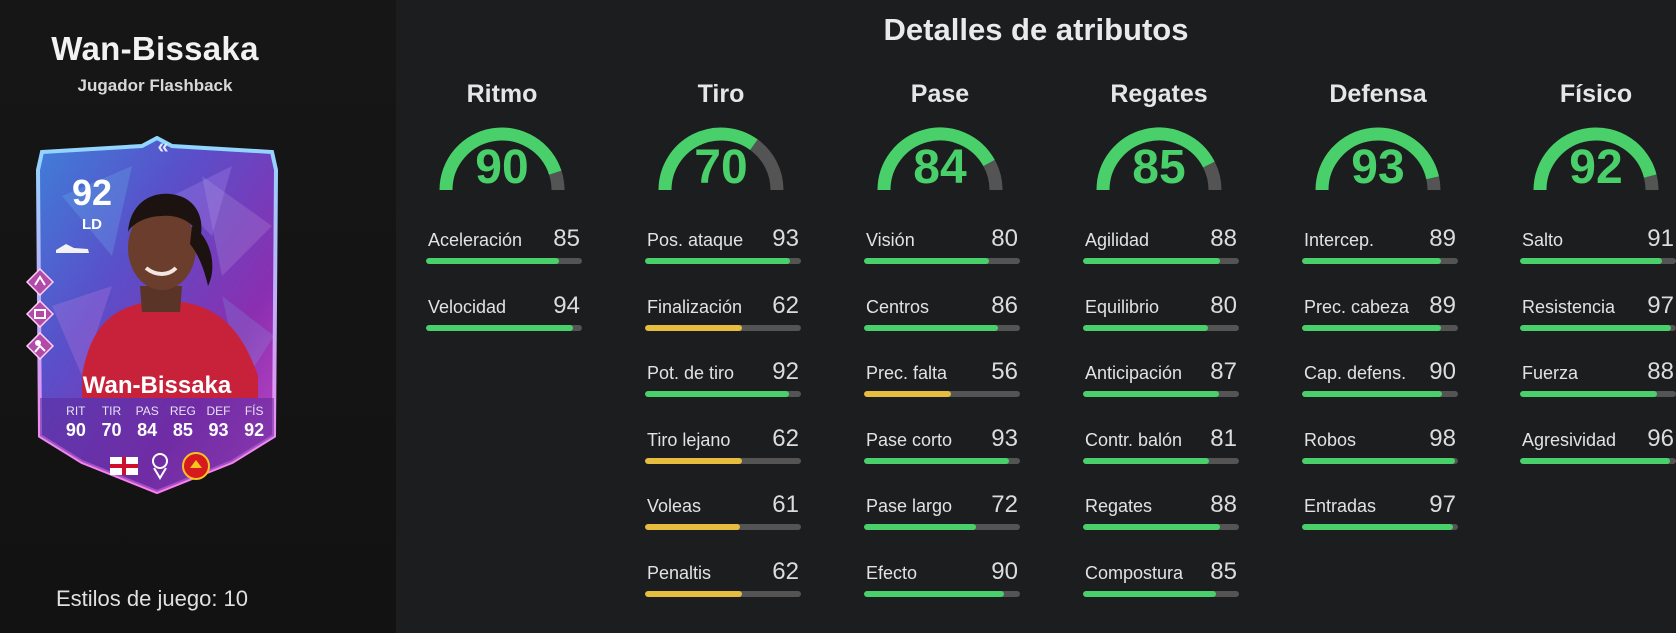  Describe the element at coordinates (502, 94) in the screenshot. I see `category-name: Ritmo` at that location.